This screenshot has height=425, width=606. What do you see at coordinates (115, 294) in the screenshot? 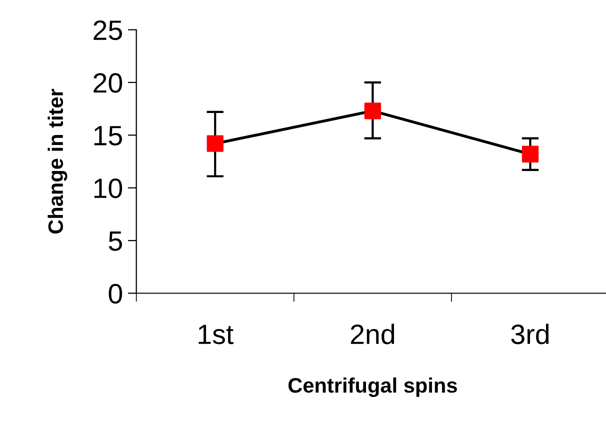
I see `y-tick-label: 0` at bounding box center [115, 294].